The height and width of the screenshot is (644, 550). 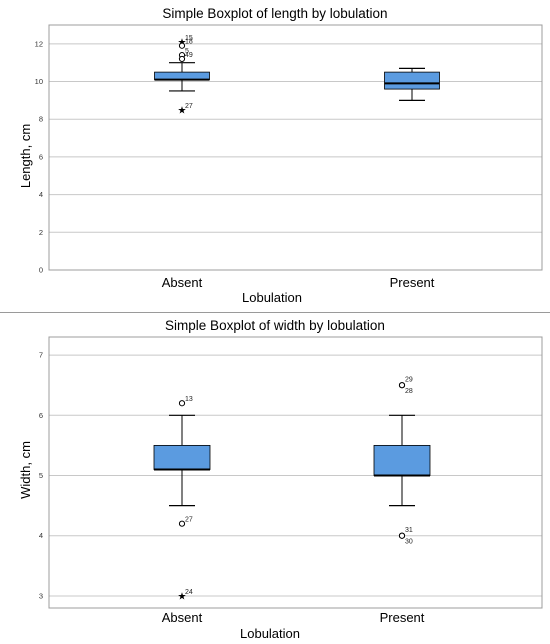 What do you see at coordinates (409, 391) in the screenshot?
I see `outlier-label: 28` at bounding box center [409, 391].